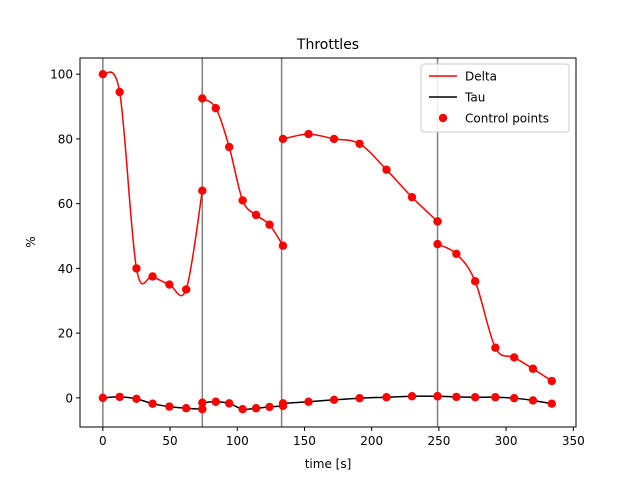 This screenshot has width=640, height=480. Describe the element at coordinates (65, 204) in the screenshot. I see `y-tick-label: 60` at that location.